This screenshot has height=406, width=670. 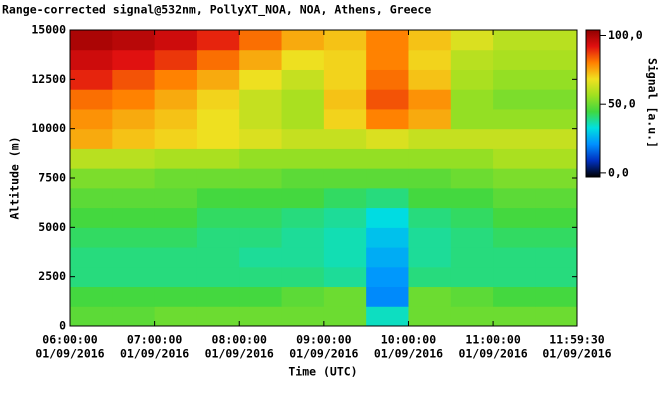 What do you see at coordinates (239, 354) in the screenshot?
I see `x-tick-date: 01/09/2016` at bounding box center [239, 354].